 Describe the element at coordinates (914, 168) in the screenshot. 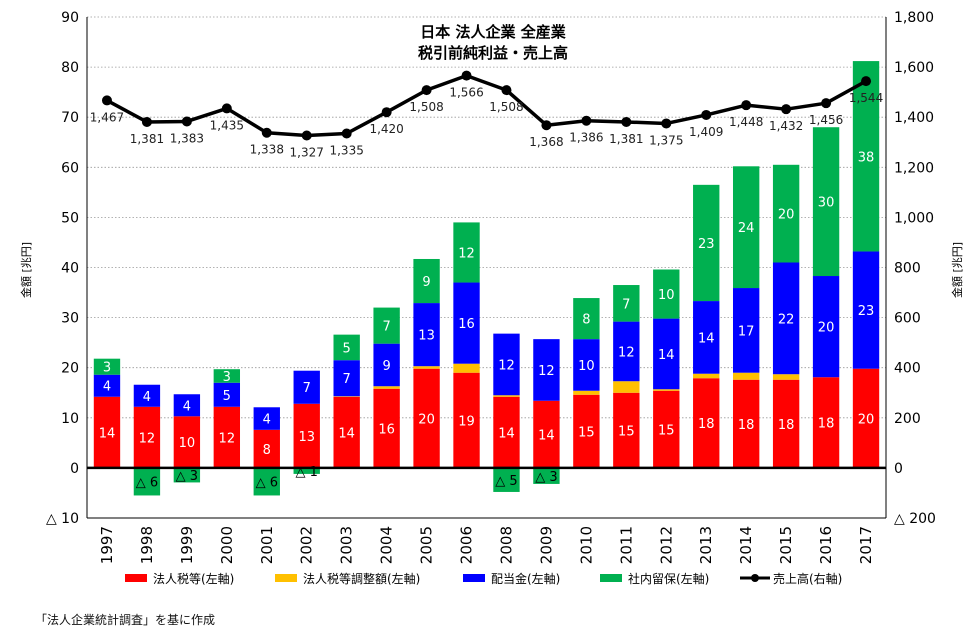

I see `y-right-tick-label: 1,200` at that location.